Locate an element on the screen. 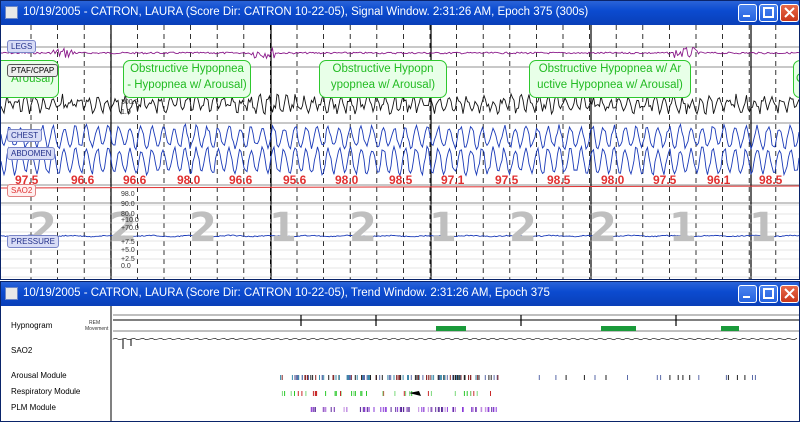 The width and height of the screenshot is (800, 422). resp-marker is located at coordinates (415, 393).